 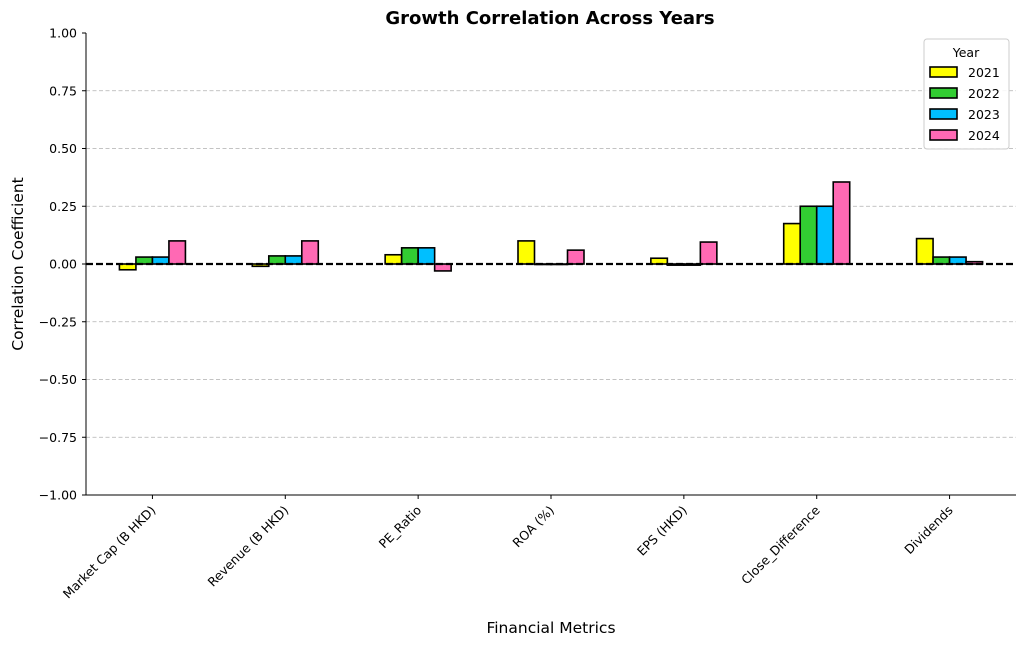 What do you see at coordinates (58, 495) in the screenshot?
I see `y-tick-label: −1.00` at bounding box center [58, 495].